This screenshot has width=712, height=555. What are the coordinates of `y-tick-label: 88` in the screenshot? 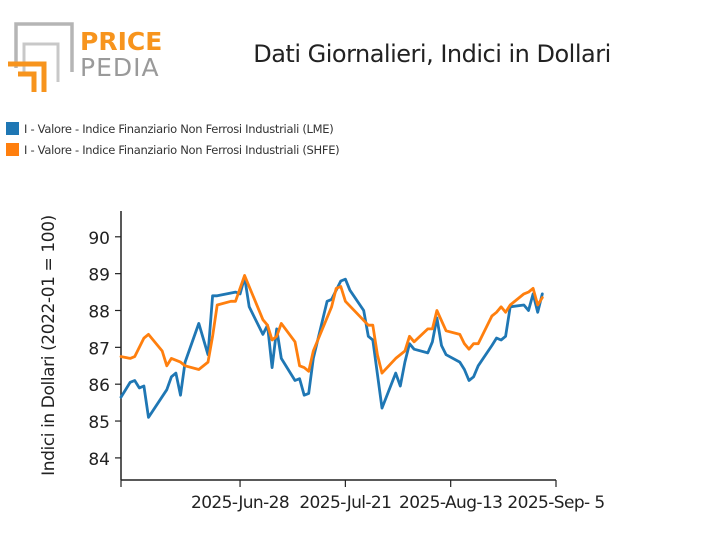 It's located at (99, 312).